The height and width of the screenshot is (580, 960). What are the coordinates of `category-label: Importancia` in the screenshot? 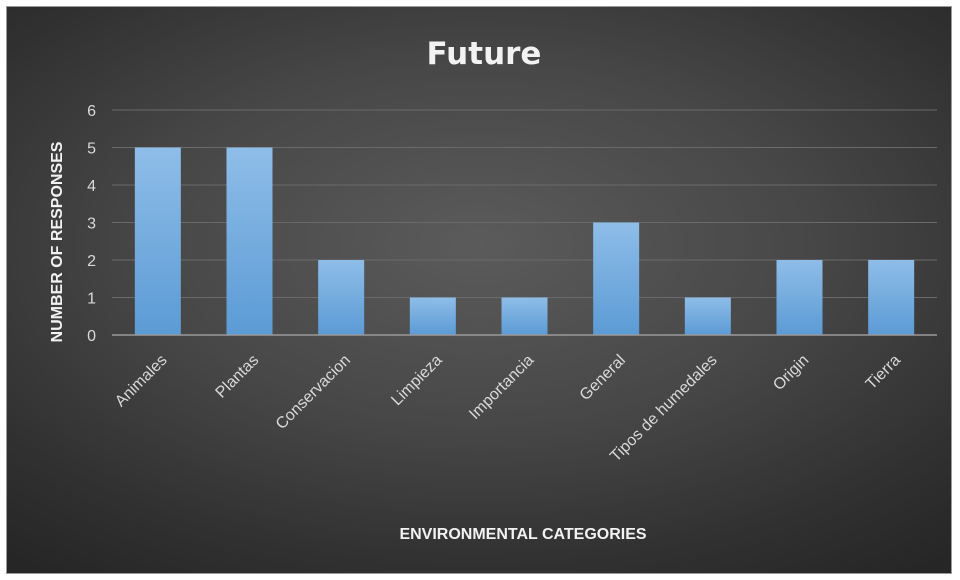 It's located at (501, 387).